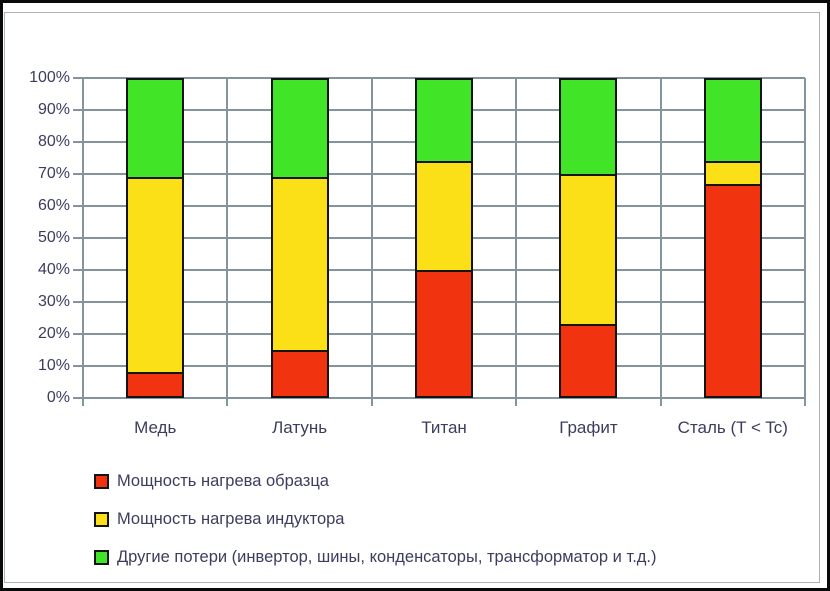  I want to click on category-label: Титан, so click(444, 427).